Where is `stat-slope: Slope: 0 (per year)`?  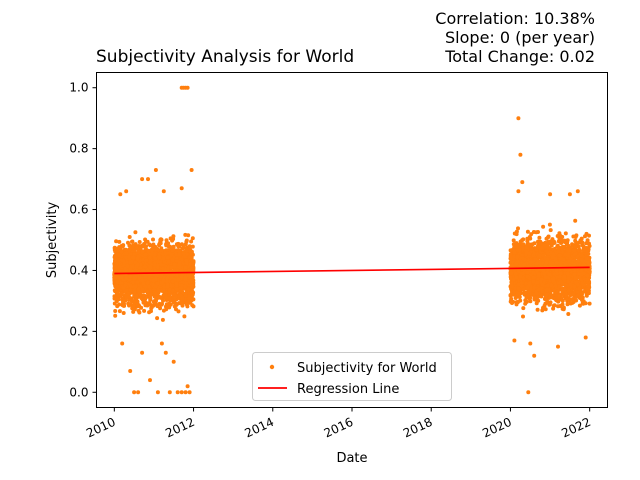
stat-slope: Slope: 0 (per year) is located at coordinates (520, 37).